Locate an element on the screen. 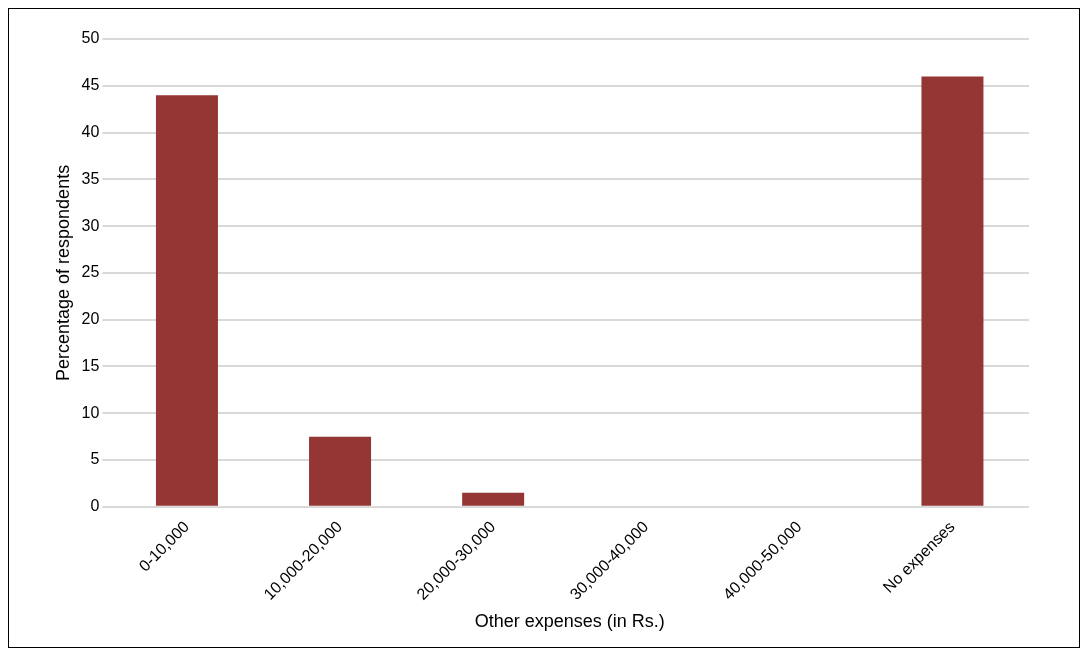  y-axis-title: Percentage of respondents is located at coordinates (62, 272).